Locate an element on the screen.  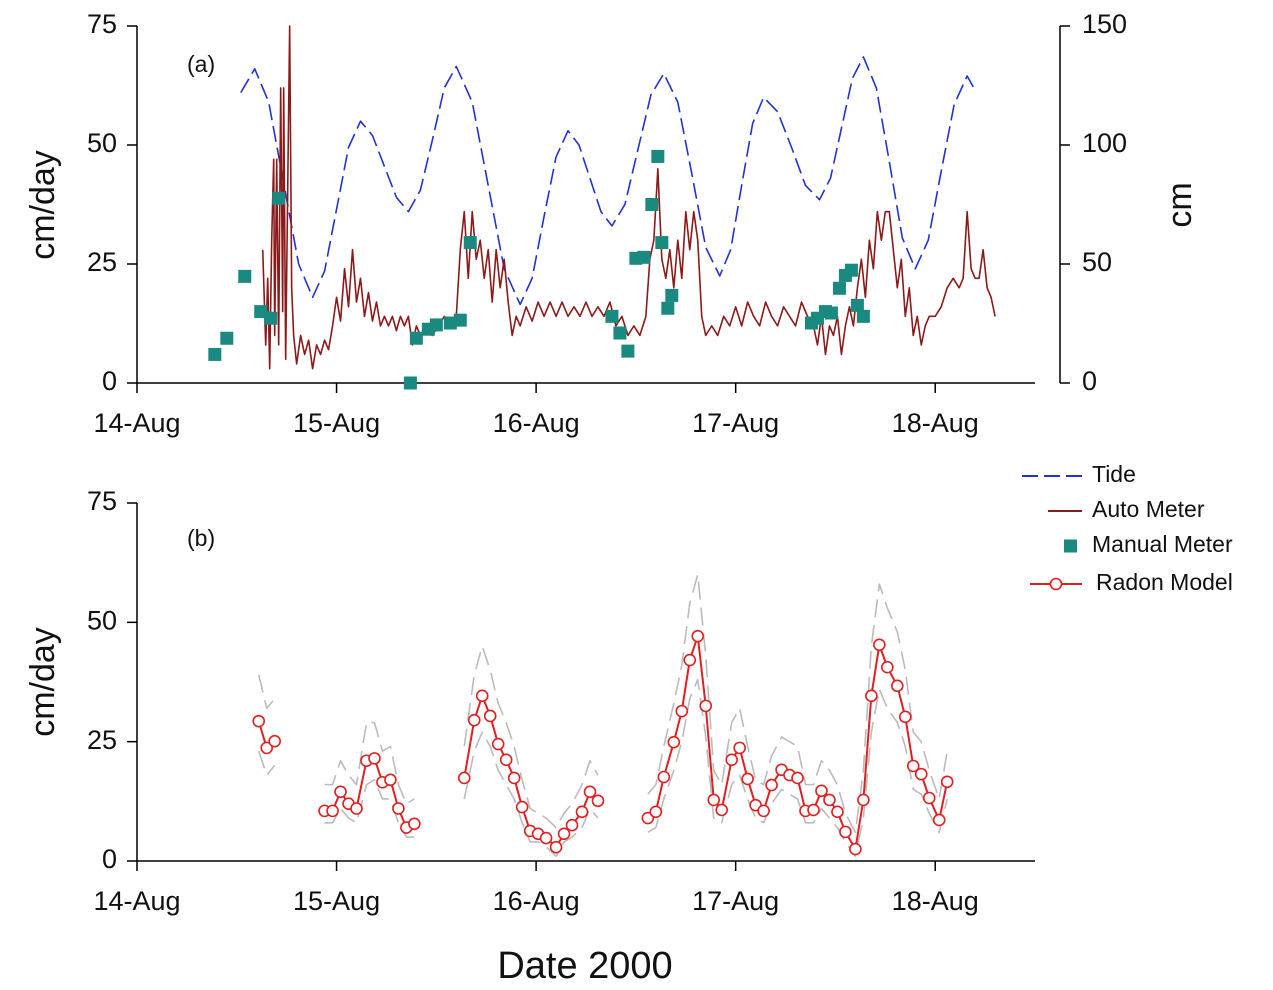
panel-label: (b) is located at coordinates (201, 538).